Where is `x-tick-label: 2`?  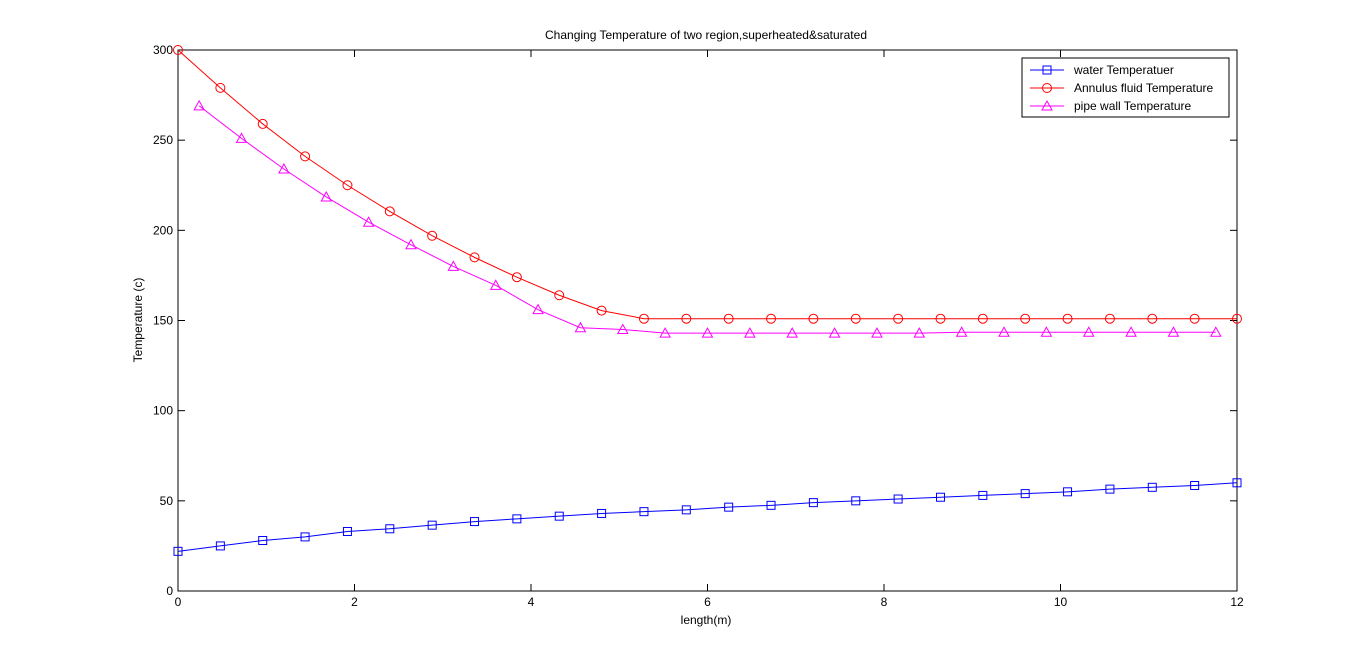
x-tick-label: 2 is located at coordinates (354, 602).